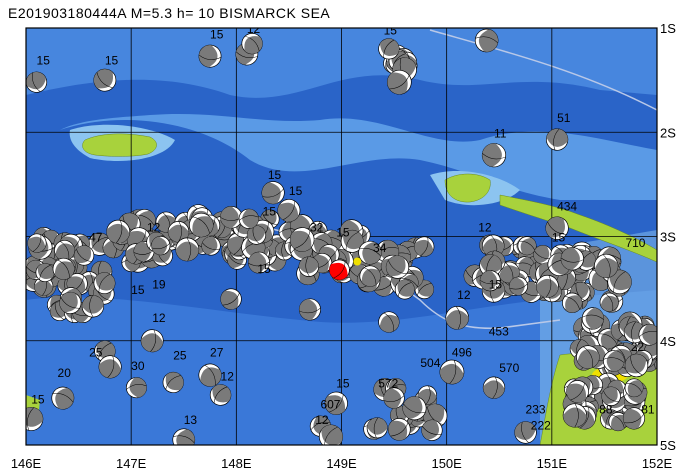 This screenshot has width=687, height=475. What do you see at coordinates (578, 228) in the screenshot?
I see `new-ireland` at bounding box center [578, 228].